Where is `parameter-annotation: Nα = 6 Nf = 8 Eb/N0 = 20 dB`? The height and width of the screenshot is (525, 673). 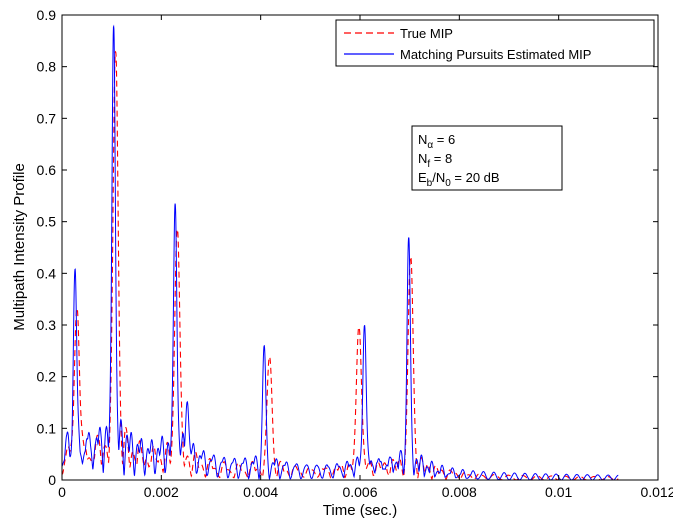 parameter-annotation: Nα = 6 Nf = 8 Eb/N0 = 20 dB is located at coordinates (487, 158).